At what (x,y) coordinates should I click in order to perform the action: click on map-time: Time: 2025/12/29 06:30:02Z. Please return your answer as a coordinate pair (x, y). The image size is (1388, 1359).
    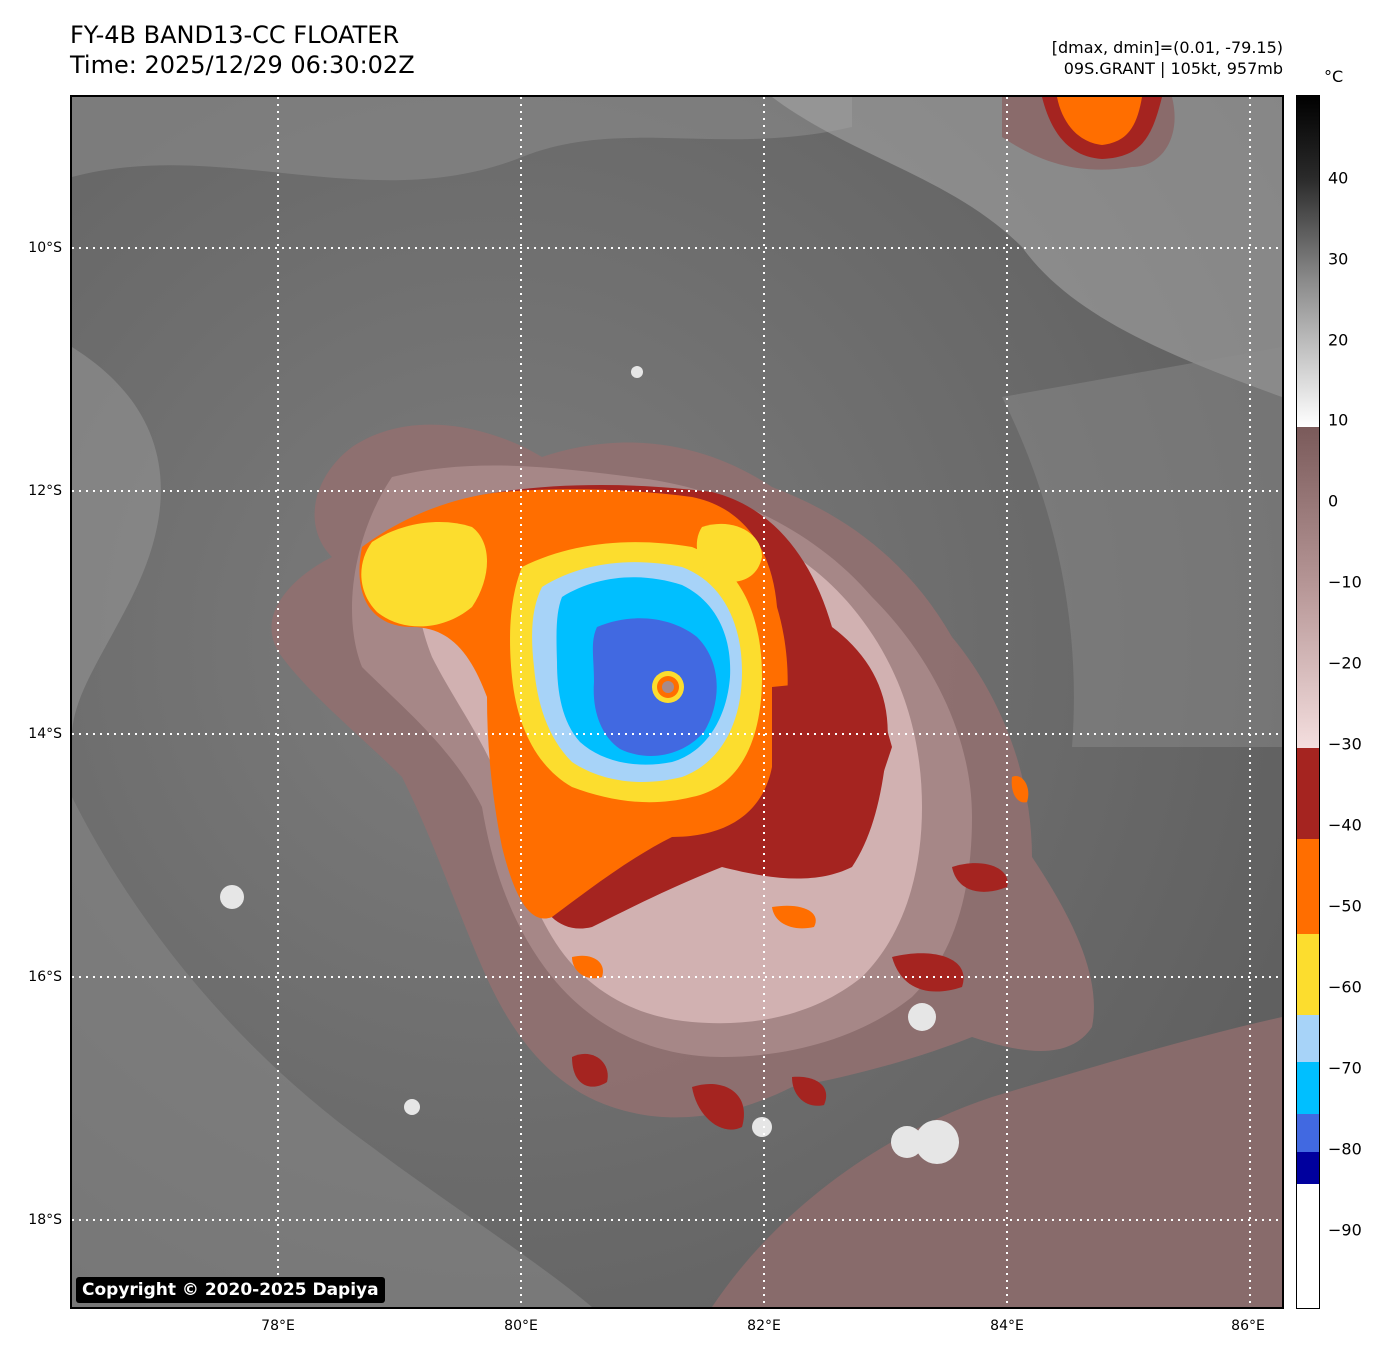
    Looking at the image, I should click on (242, 65).